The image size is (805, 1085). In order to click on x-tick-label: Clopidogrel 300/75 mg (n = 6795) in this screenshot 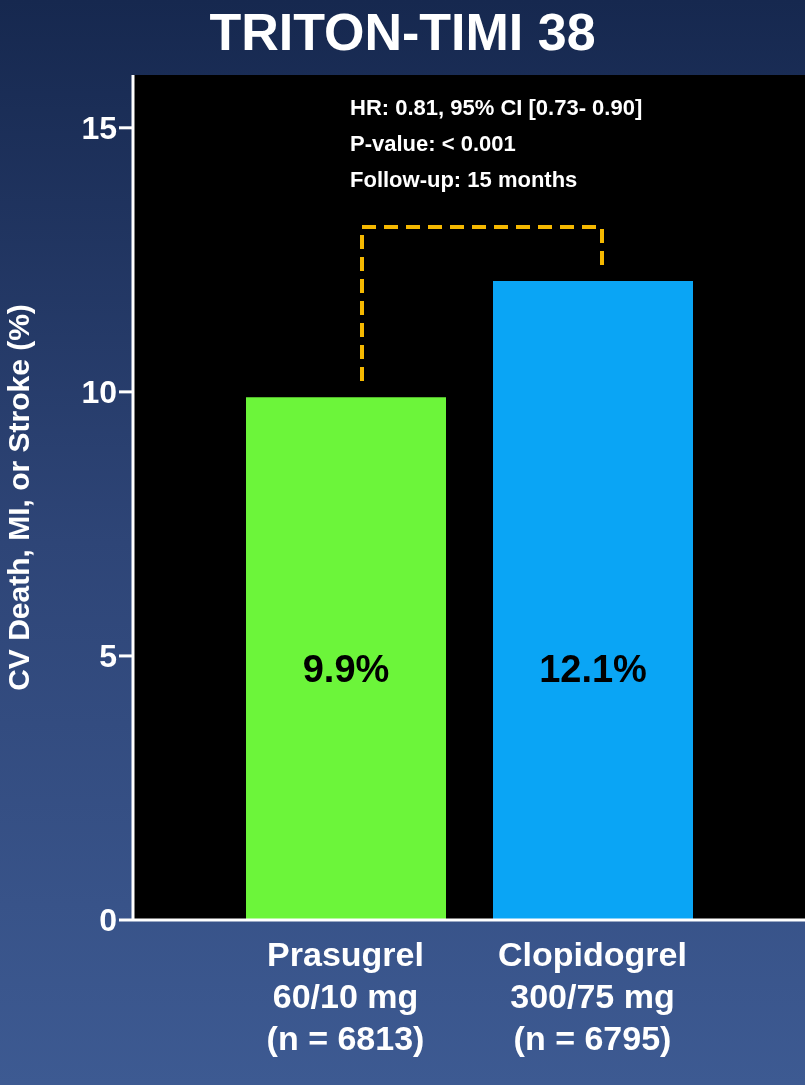, I will do `click(592, 996)`.